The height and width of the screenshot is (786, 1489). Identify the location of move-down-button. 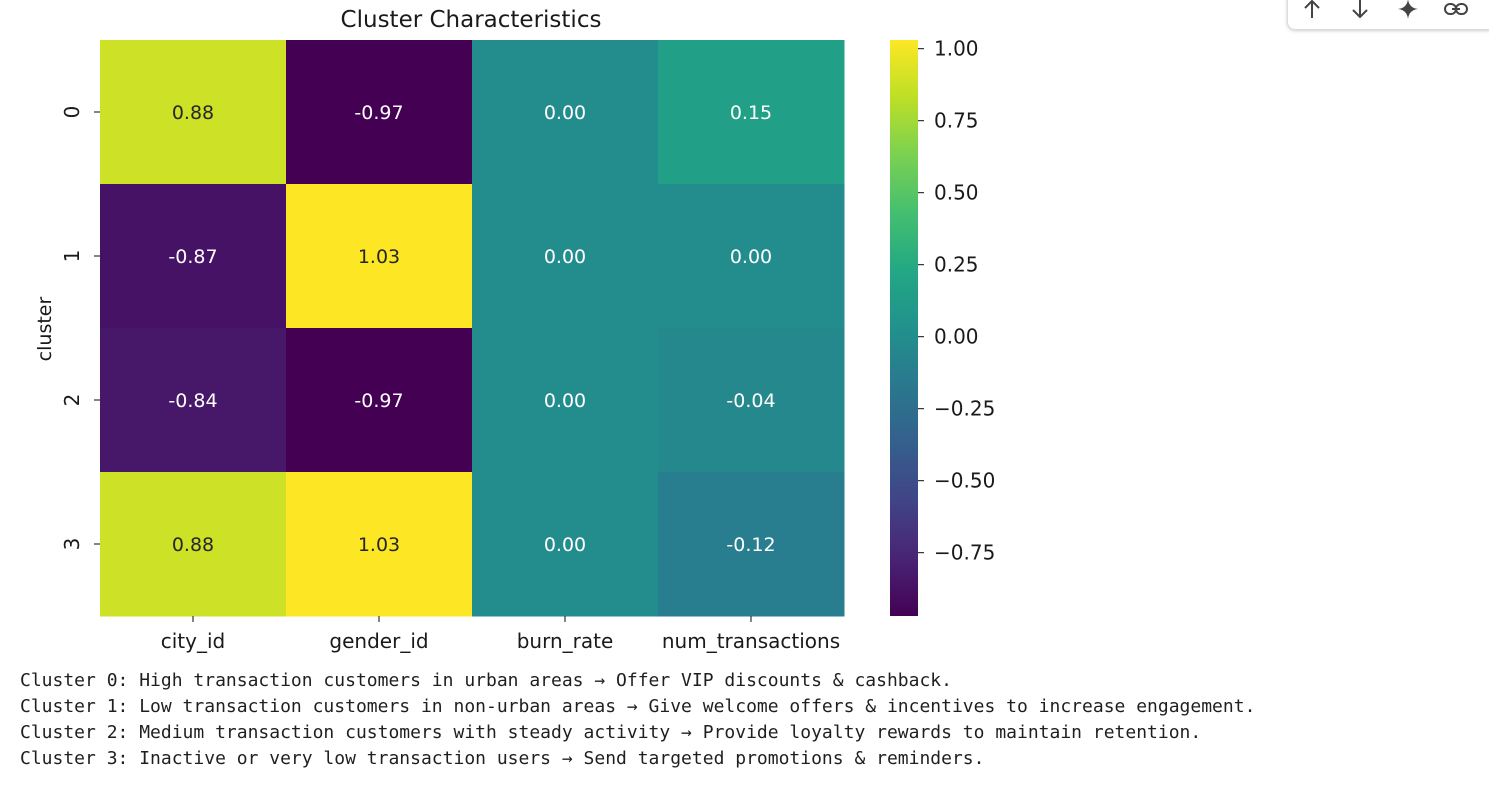
(1360, 10).